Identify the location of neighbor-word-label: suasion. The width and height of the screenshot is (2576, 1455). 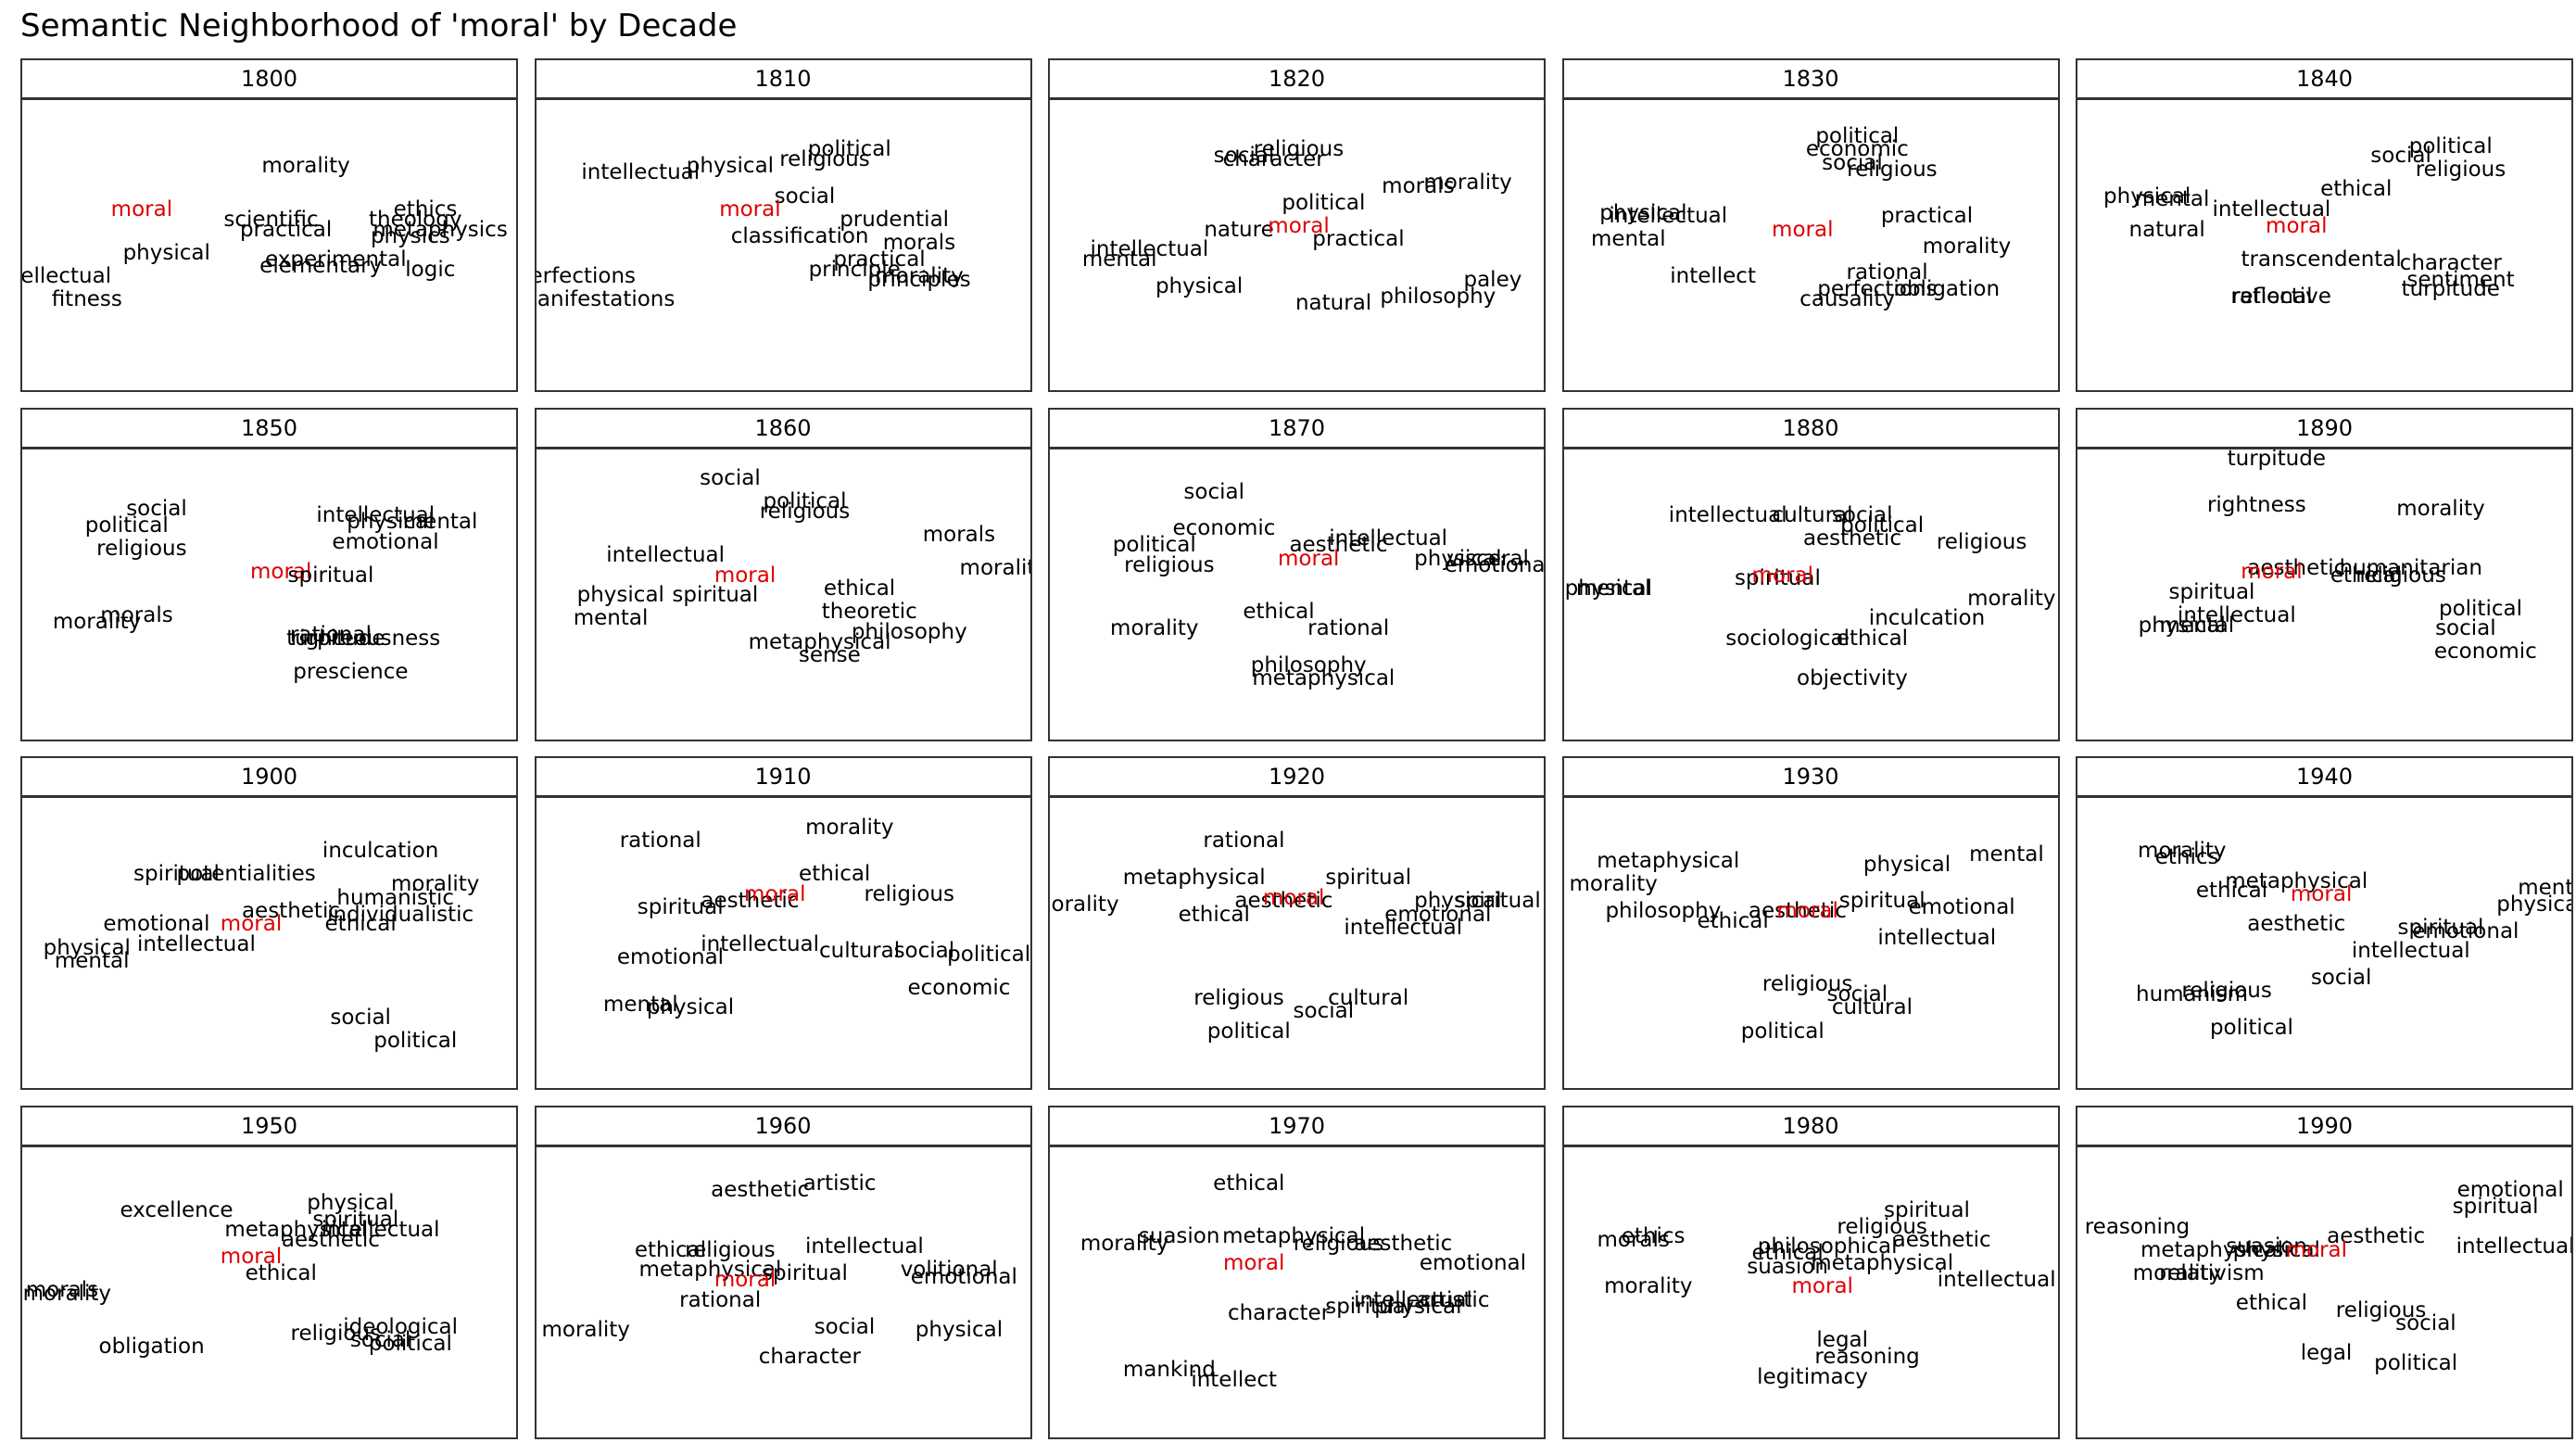
(1179, 1236).